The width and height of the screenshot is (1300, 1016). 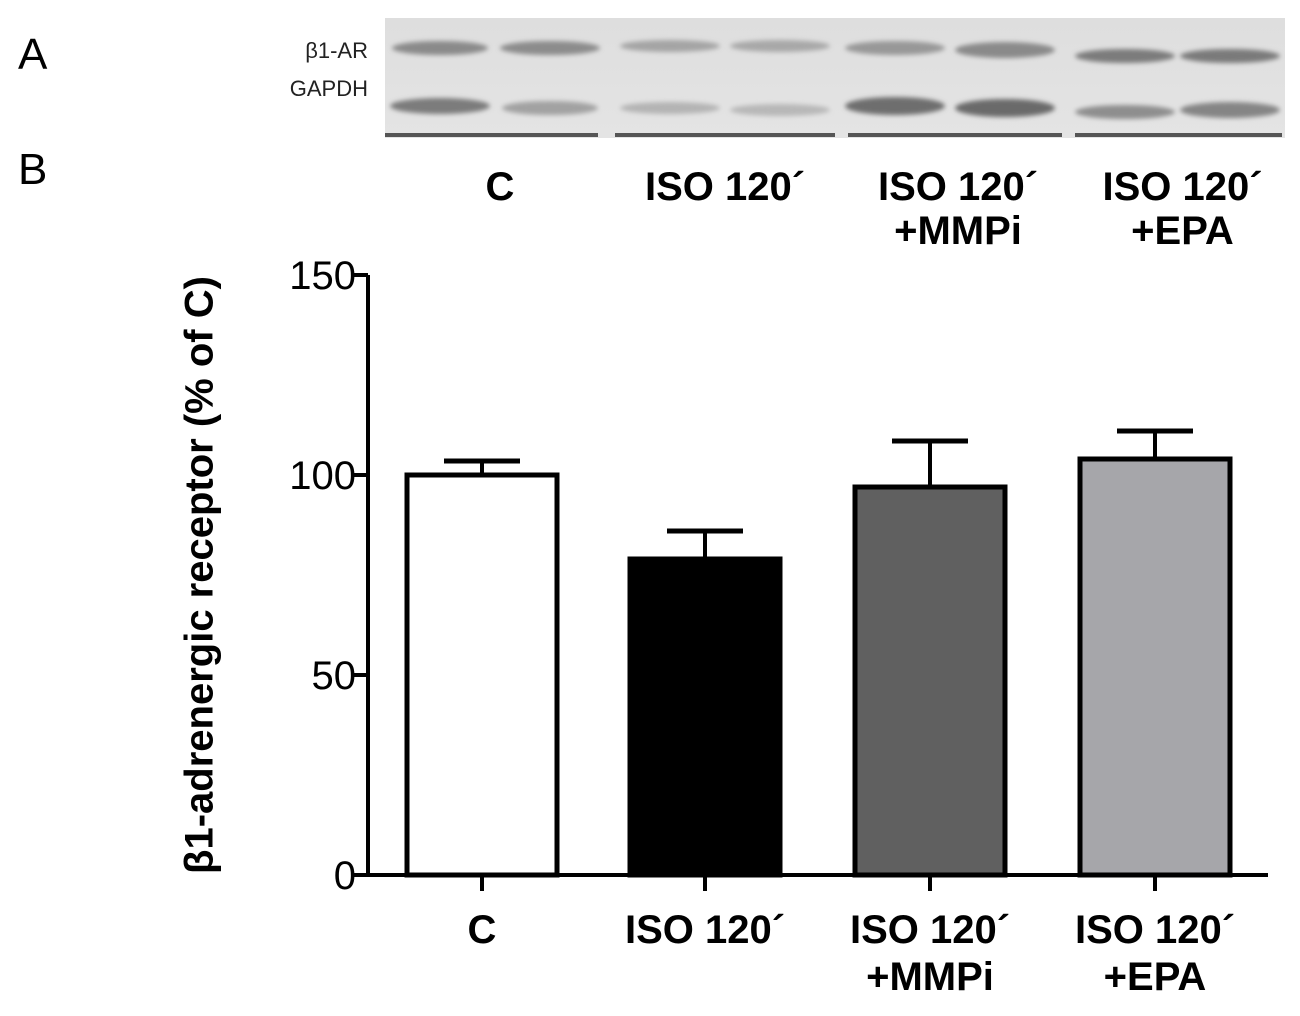 I want to click on blot-image, so click(x=835, y=78).